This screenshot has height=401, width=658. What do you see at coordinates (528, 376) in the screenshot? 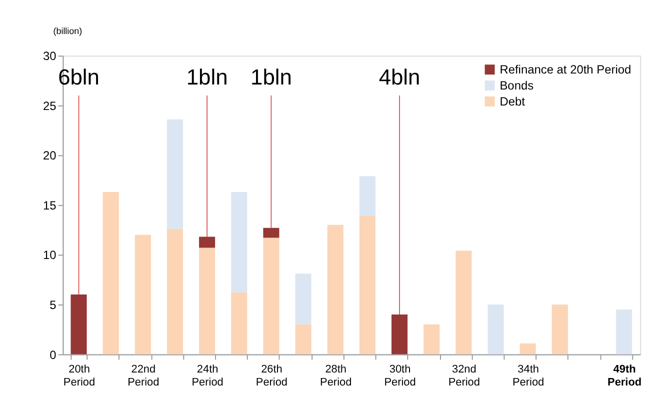
I see `x-tick-label: 34th Period` at bounding box center [528, 376].